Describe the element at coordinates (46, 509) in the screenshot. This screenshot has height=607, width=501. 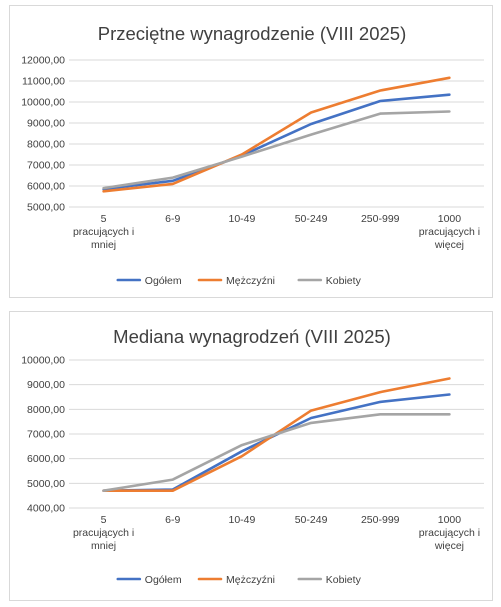
I see `y-tick-label: 4000,00` at that location.